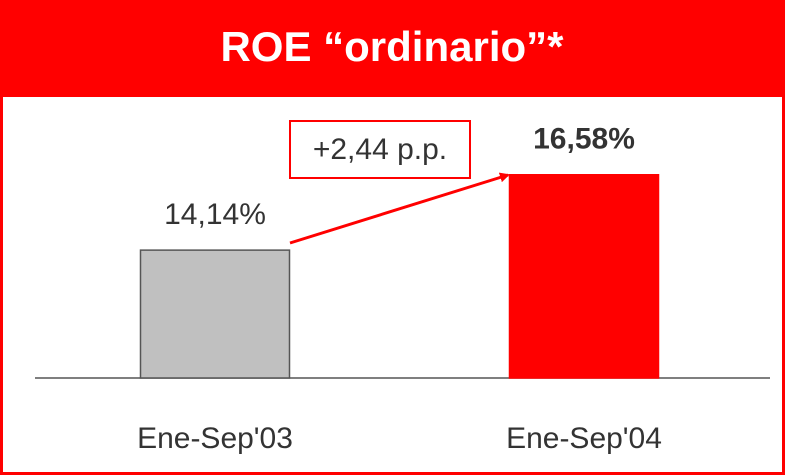 The width and height of the screenshot is (785, 475). I want to click on value-label: 14,14%, so click(215, 214).